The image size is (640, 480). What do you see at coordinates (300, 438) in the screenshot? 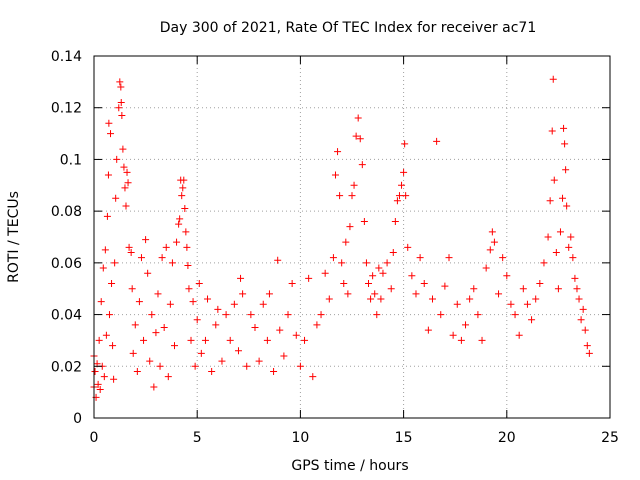
I see `x-tick-label: 10` at bounding box center [300, 438].